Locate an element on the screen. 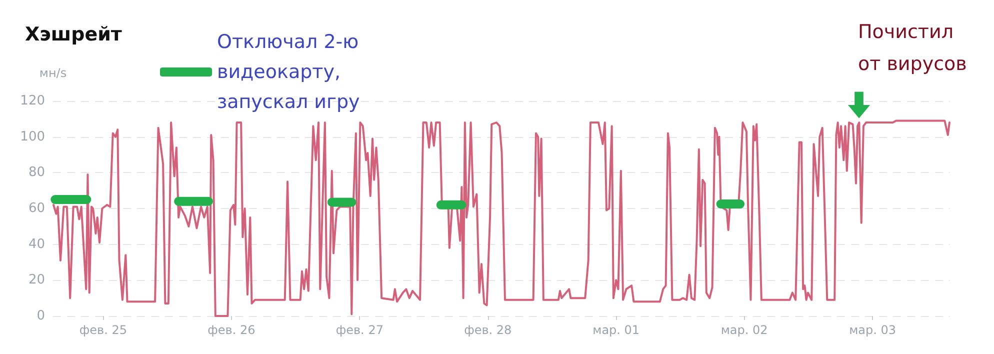 Image resolution: width=994 pixels, height=354 pixels. y-tick-label: 0 is located at coordinates (40, 316).